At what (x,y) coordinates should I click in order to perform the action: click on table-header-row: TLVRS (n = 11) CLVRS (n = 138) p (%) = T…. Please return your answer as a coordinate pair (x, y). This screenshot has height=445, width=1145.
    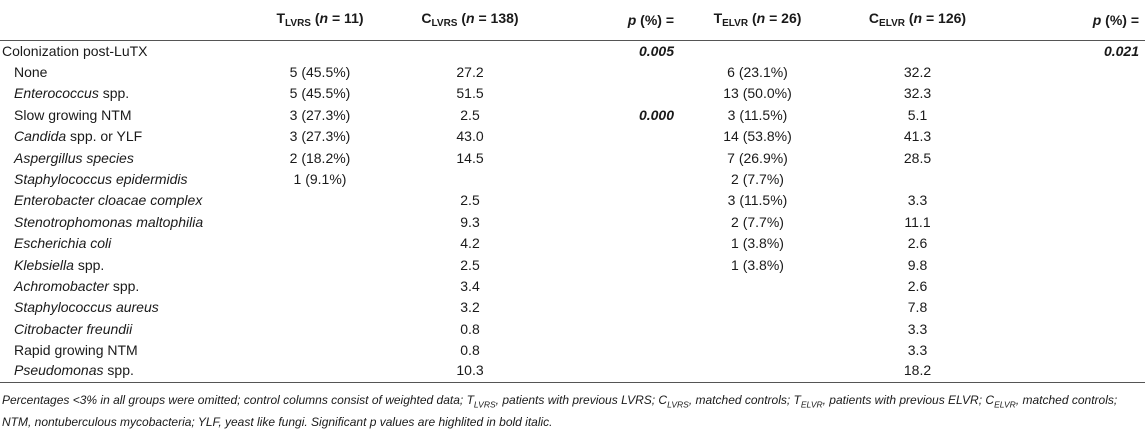
    Looking at the image, I should click on (572, 20).